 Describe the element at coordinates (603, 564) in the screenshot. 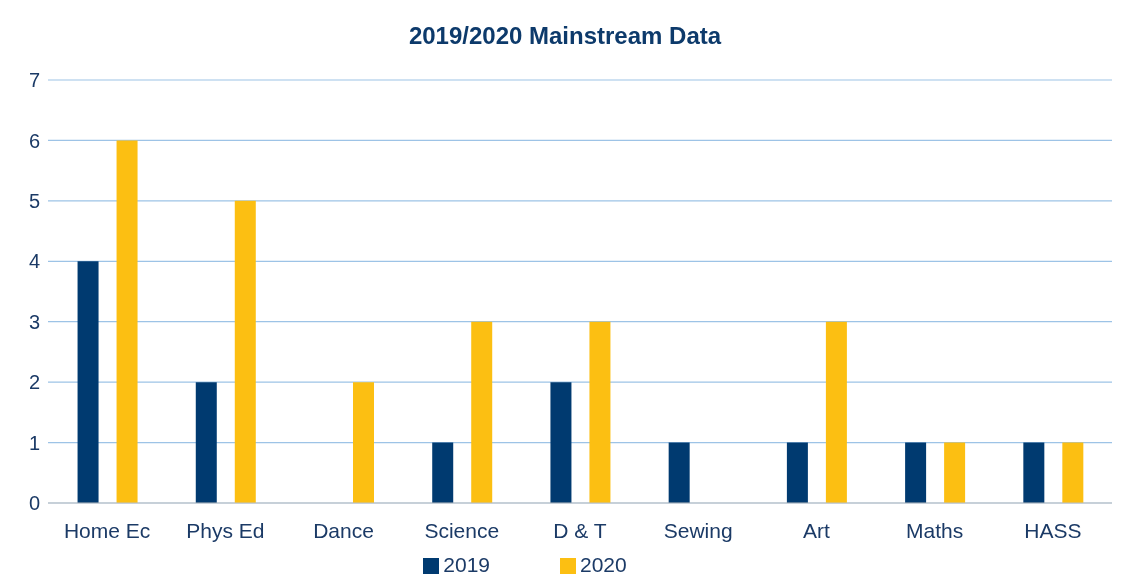

I see `legend-label: 2020` at that location.